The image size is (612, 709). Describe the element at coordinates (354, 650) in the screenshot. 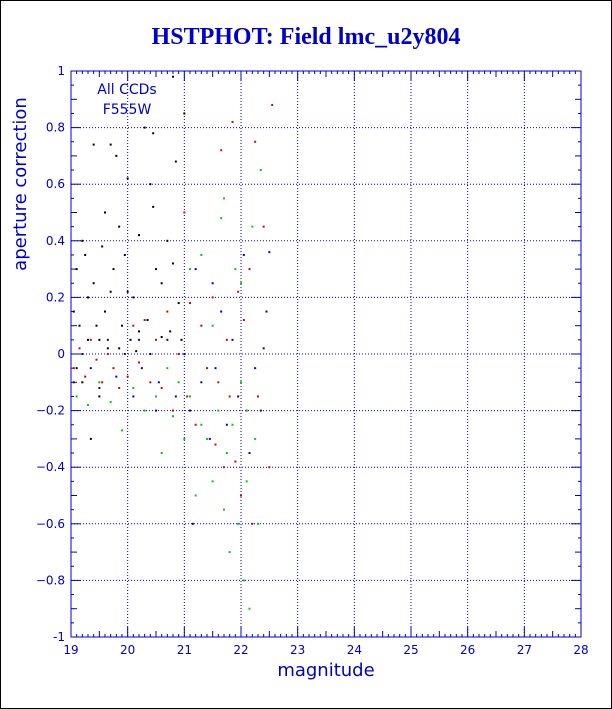

I see `x-tick-label: 24` at that location.